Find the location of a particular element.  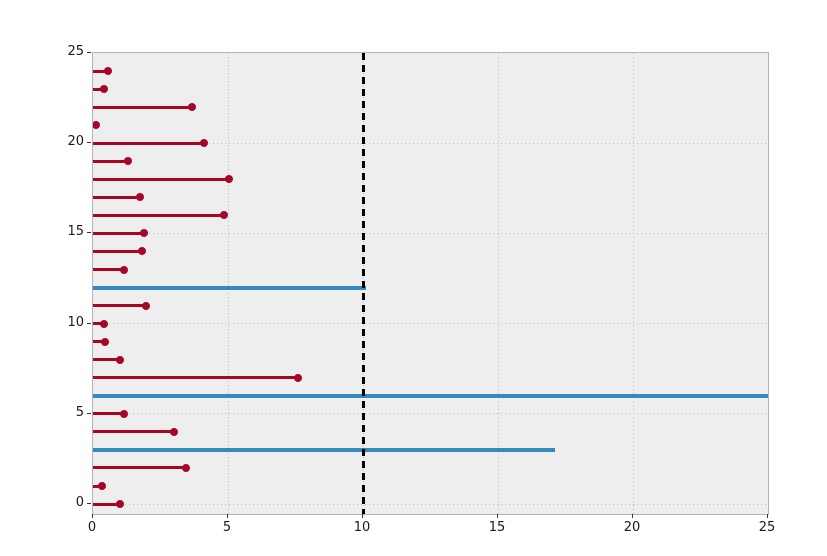

red-stems-marker-y10 is located at coordinates (103, 323).